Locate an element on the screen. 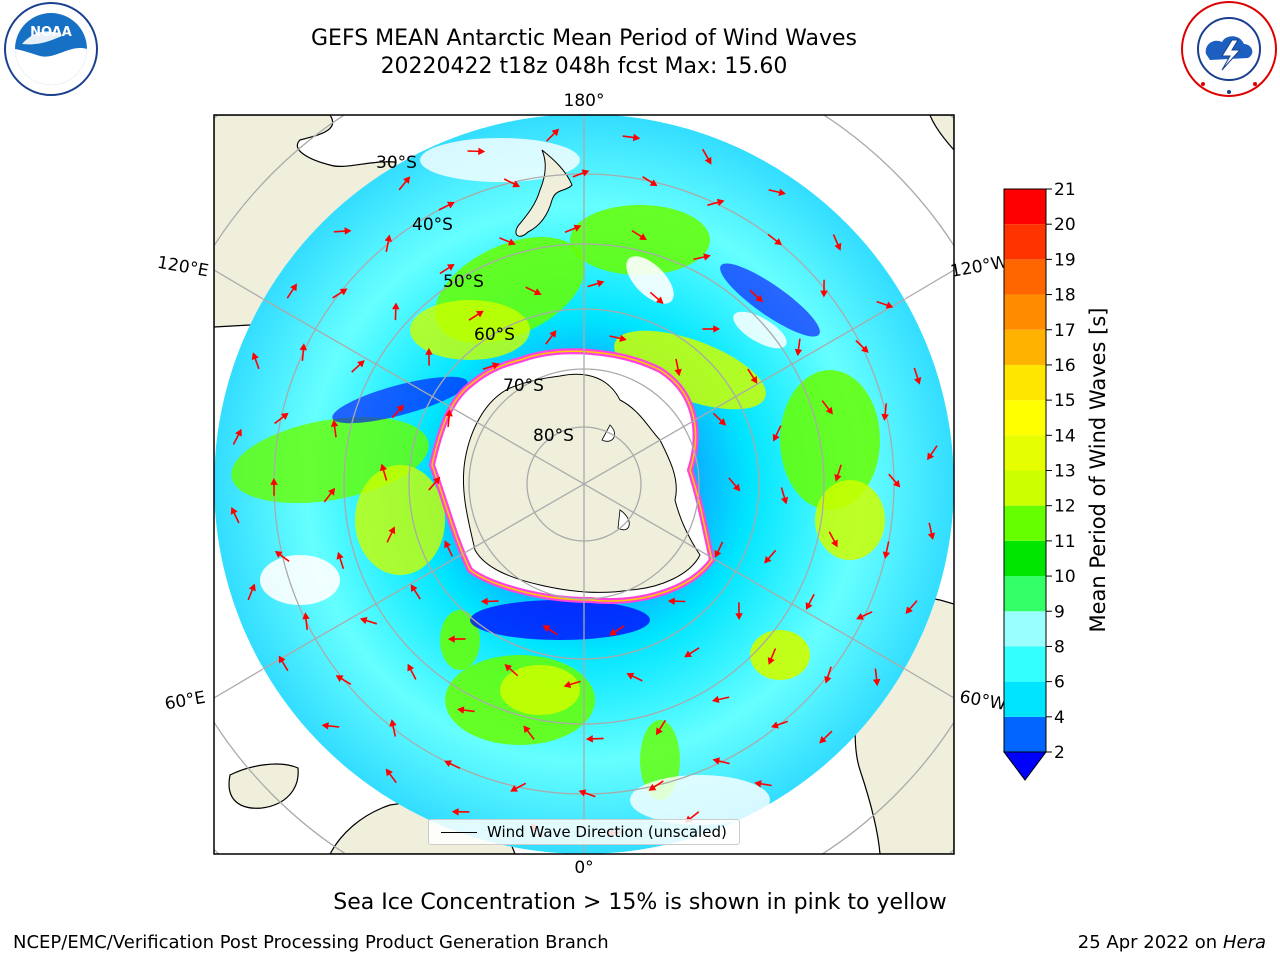 Image resolution: width=1280 pixels, height=960 pixels. colorbar-tick-label: 11 is located at coordinates (1065, 542).